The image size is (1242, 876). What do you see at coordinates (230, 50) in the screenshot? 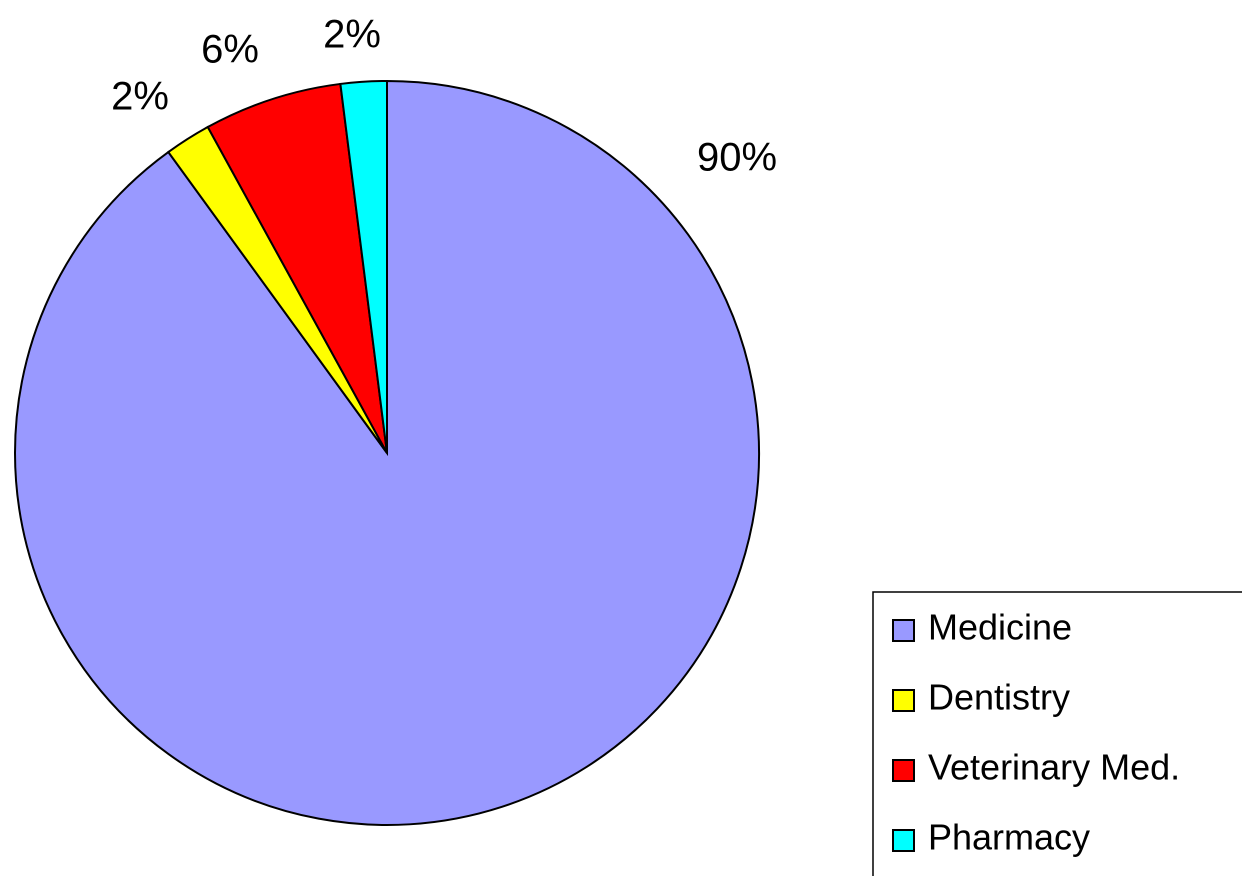
I see `data-label: 6%` at bounding box center [230, 50].